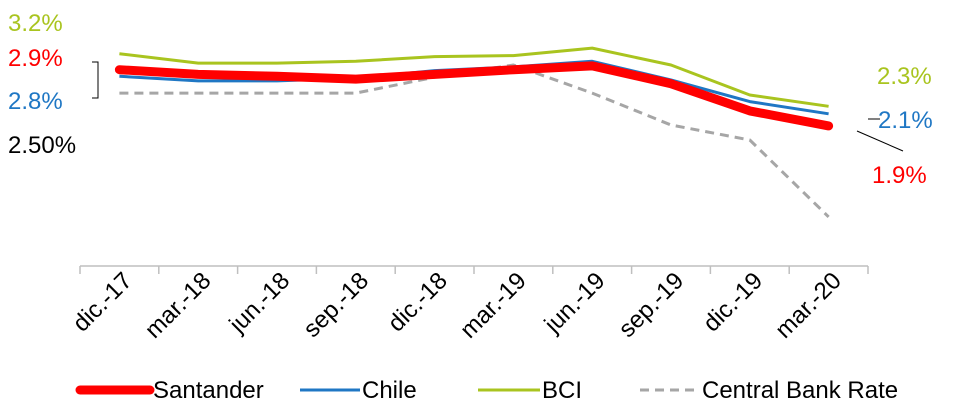 This screenshot has width=969, height=410. Describe the element at coordinates (208, 390) in the screenshot. I see `legend-label-santander: Santander` at that location.